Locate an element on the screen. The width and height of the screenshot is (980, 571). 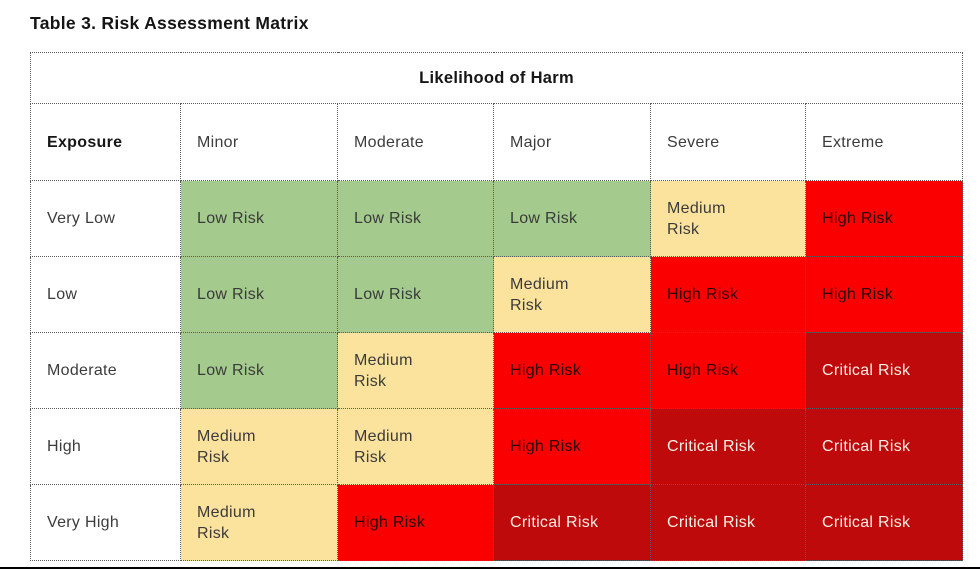
table-caption: Table 3. Risk Assessment Matrix is located at coordinates (169, 23).